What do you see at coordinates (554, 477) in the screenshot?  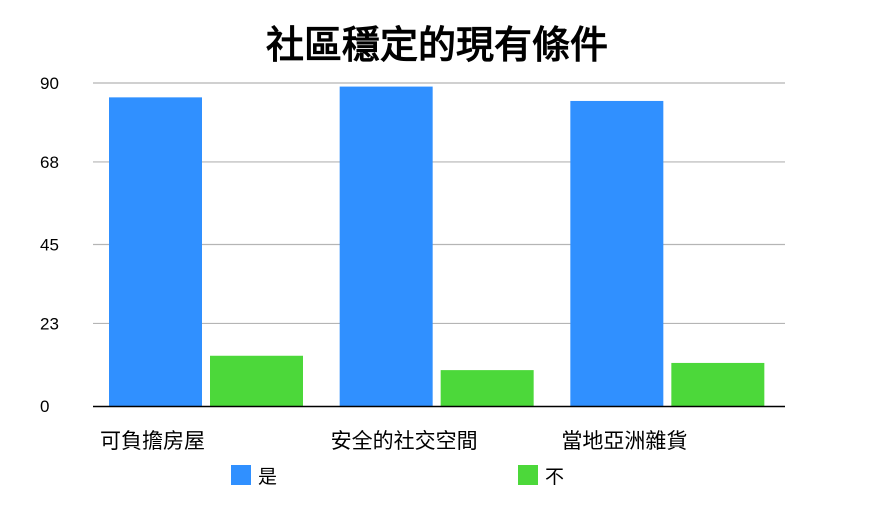 I see `legend-label: 不` at bounding box center [554, 477].